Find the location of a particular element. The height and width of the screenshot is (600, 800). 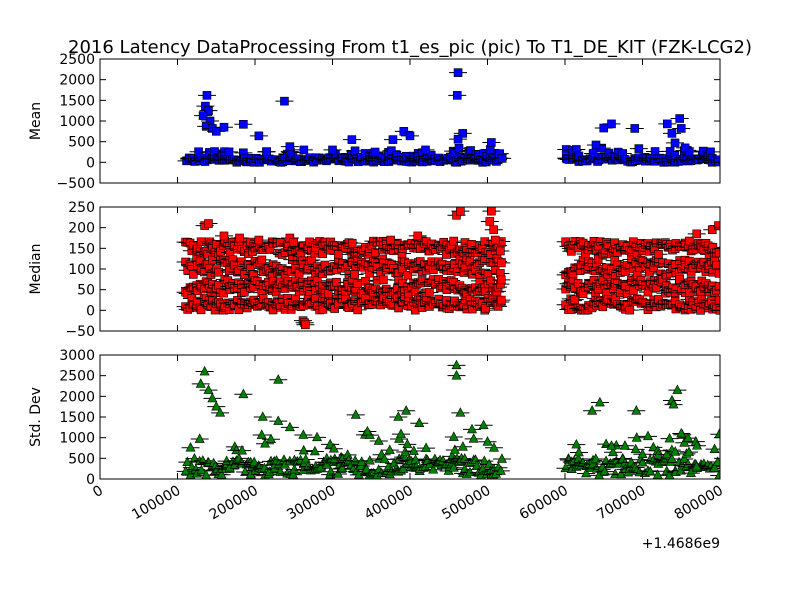

x-offset-label: +1.4686e9 is located at coordinates (681, 544).